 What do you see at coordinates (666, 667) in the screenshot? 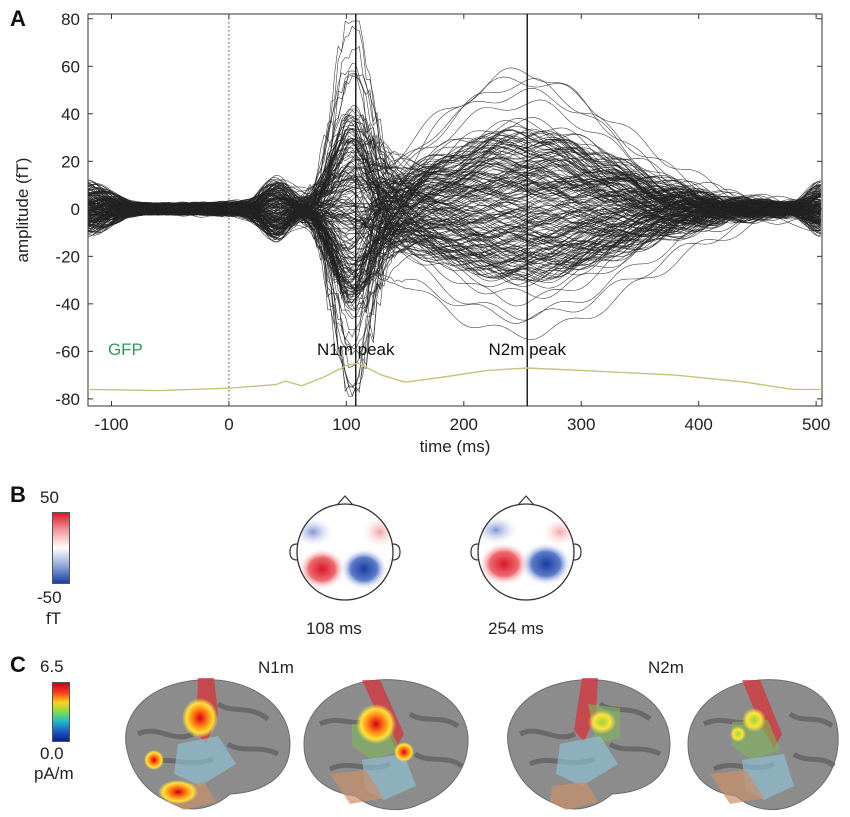
I see `source-group-n2m-title: N2m` at bounding box center [666, 667].